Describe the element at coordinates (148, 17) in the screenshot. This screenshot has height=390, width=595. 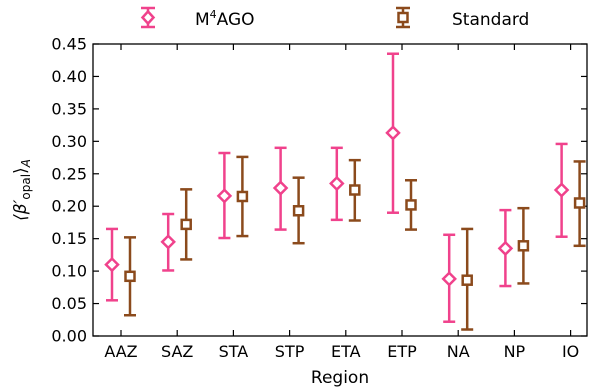
I see `legend-marker-diamond` at that location.